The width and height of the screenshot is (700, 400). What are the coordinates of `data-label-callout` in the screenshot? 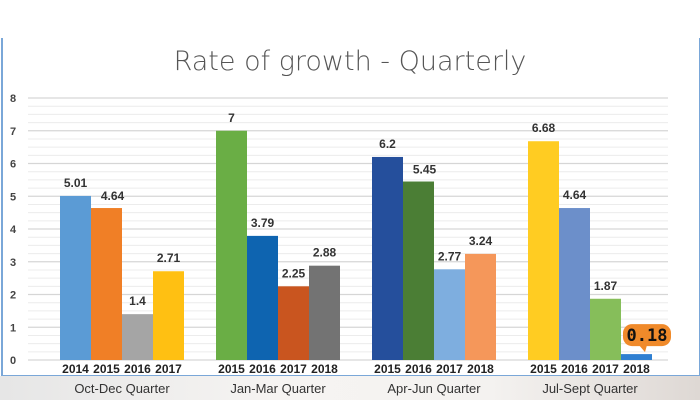 It's located at (647, 335).